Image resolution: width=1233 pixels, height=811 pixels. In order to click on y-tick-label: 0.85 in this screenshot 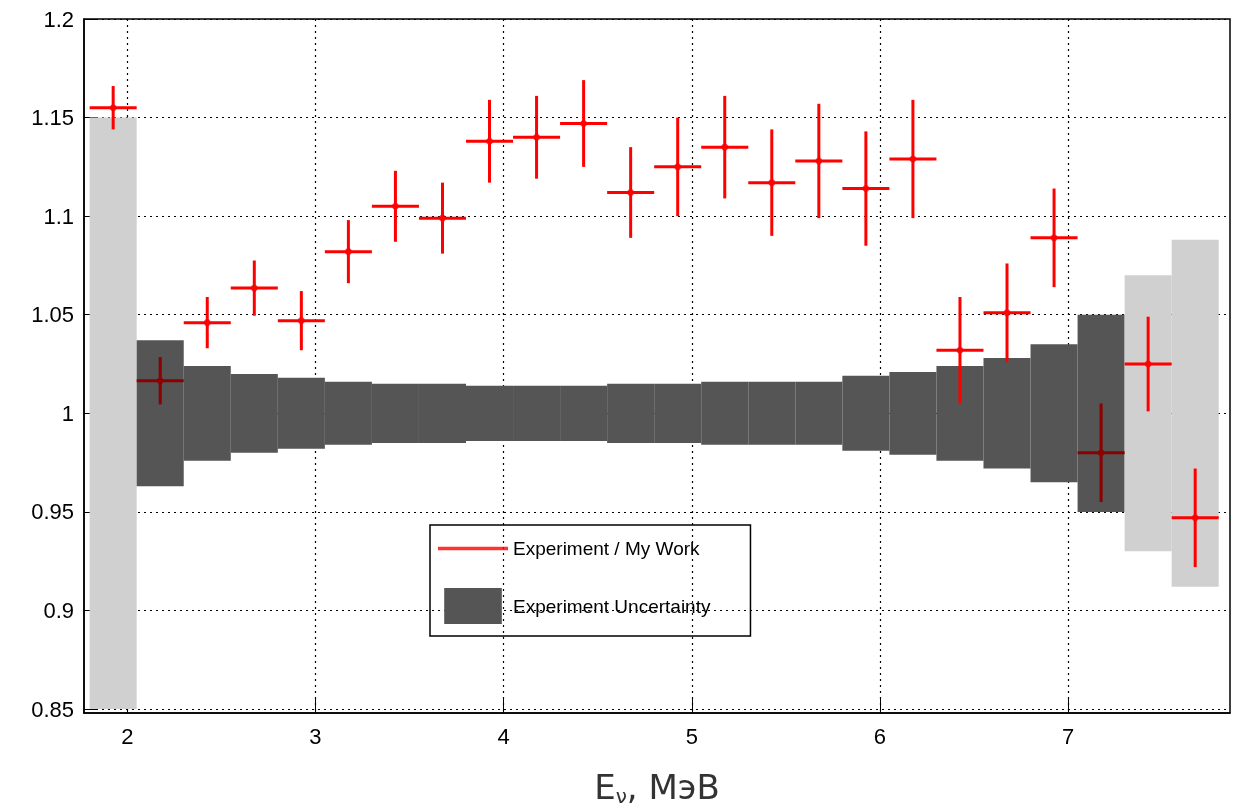, I will do `click(52, 709)`.